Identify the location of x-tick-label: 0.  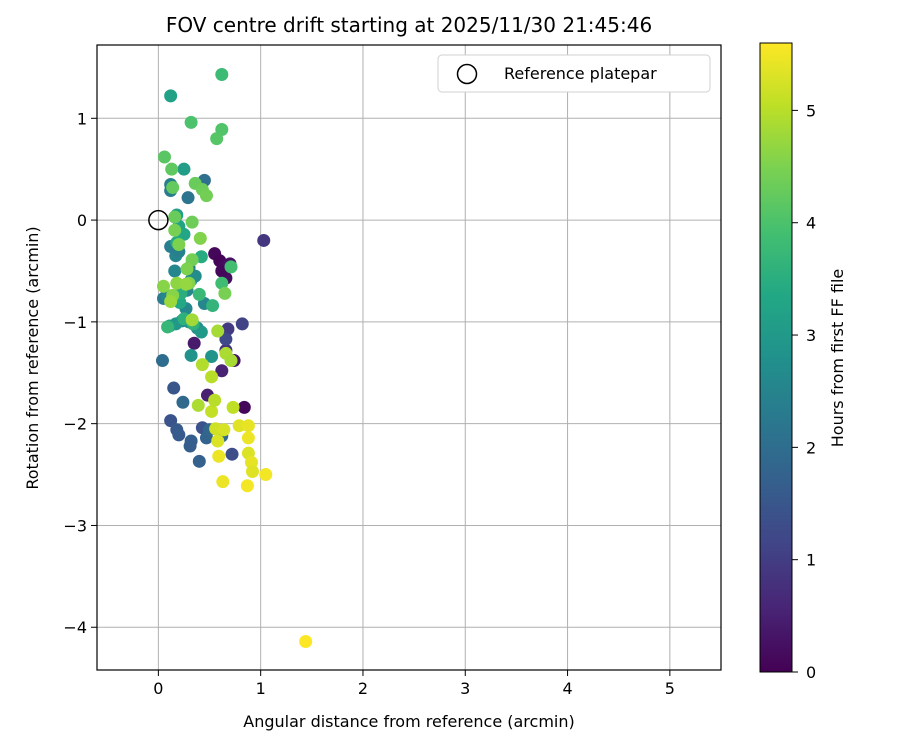
(158, 688).